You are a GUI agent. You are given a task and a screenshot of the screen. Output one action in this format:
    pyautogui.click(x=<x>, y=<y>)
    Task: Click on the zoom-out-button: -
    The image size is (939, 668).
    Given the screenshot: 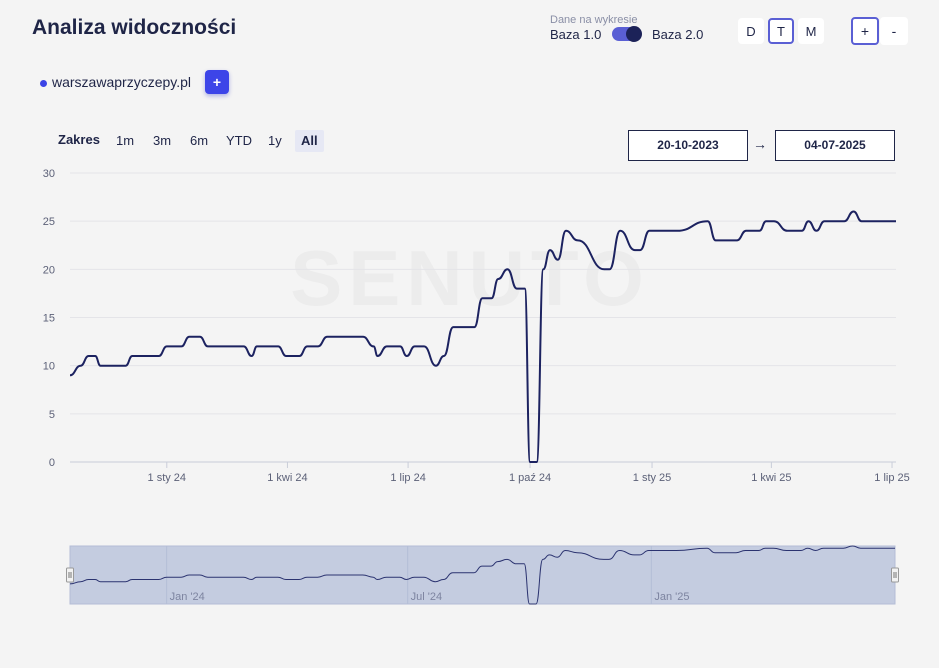 What is the action you would take?
    pyautogui.click(x=894, y=31)
    